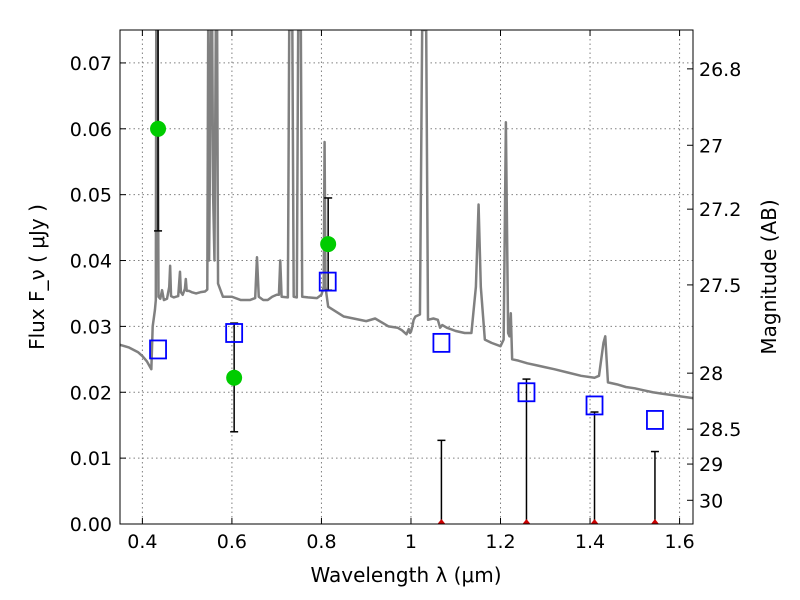  What do you see at coordinates (91, 459) in the screenshot?
I see `y-tick-label: 0.01` at bounding box center [91, 459].